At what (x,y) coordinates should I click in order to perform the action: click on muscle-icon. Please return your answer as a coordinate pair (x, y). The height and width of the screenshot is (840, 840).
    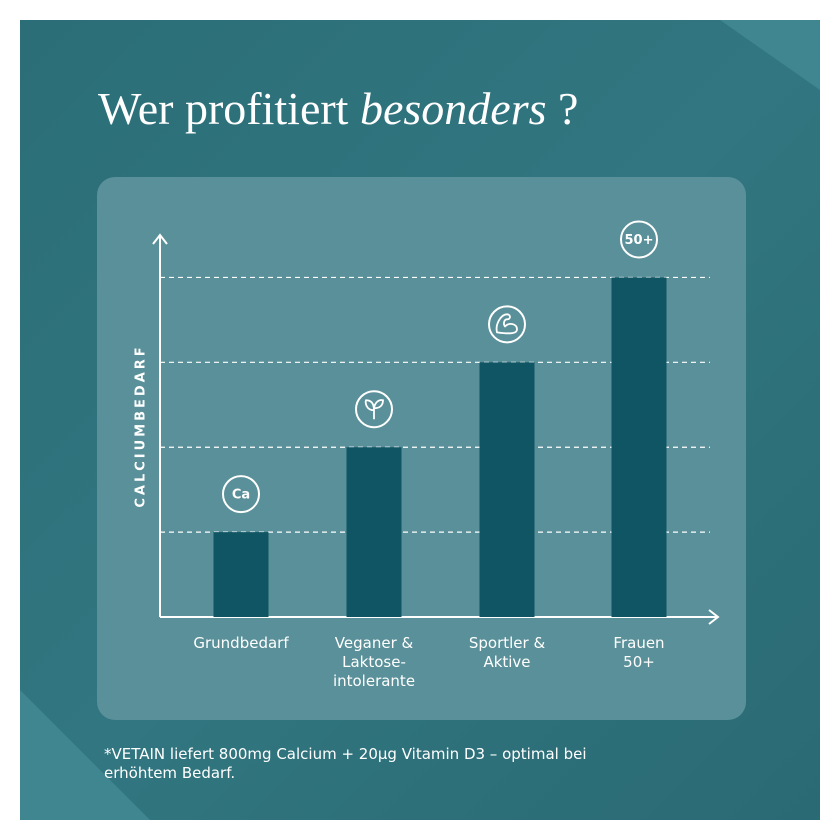
    Looking at the image, I should click on (506, 324).